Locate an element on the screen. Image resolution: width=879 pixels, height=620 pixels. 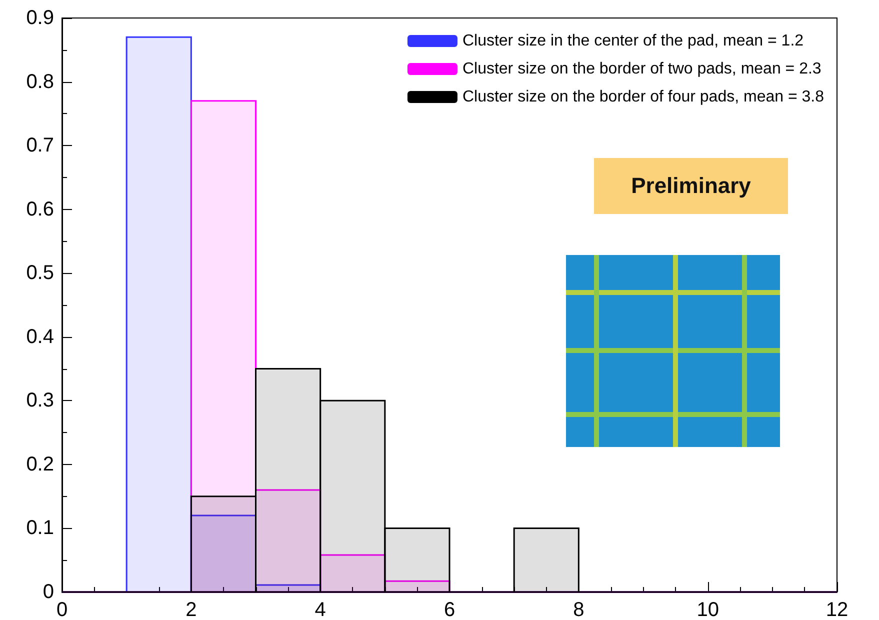
y-tick-label: 0.1 is located at coordinates (40, 528).